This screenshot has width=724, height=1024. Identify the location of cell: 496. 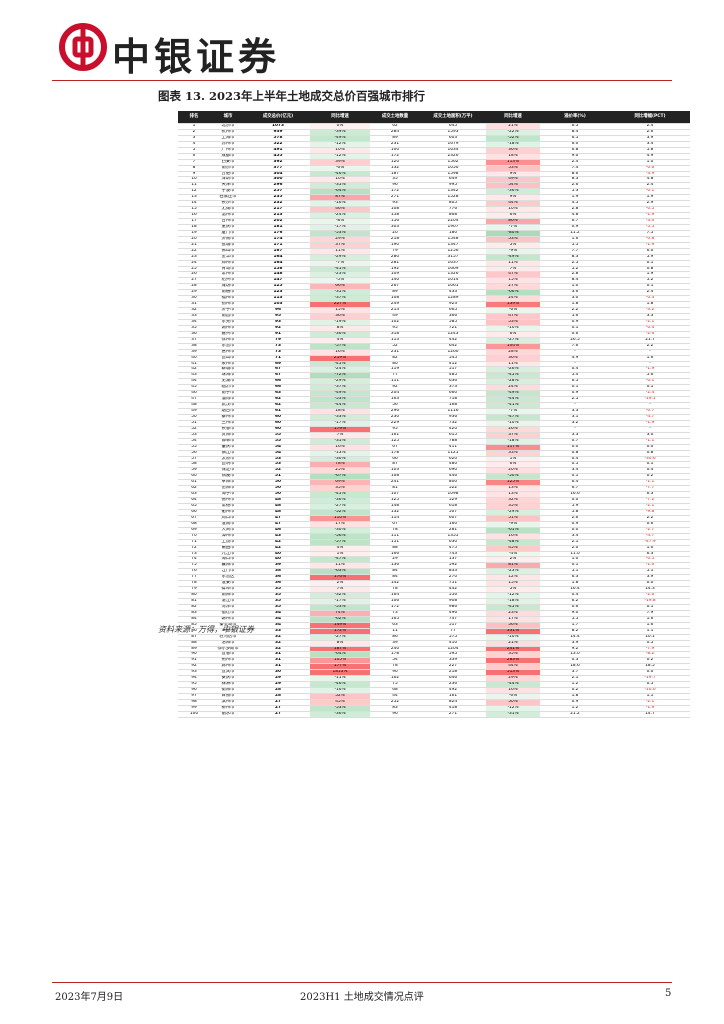
(453, 612).